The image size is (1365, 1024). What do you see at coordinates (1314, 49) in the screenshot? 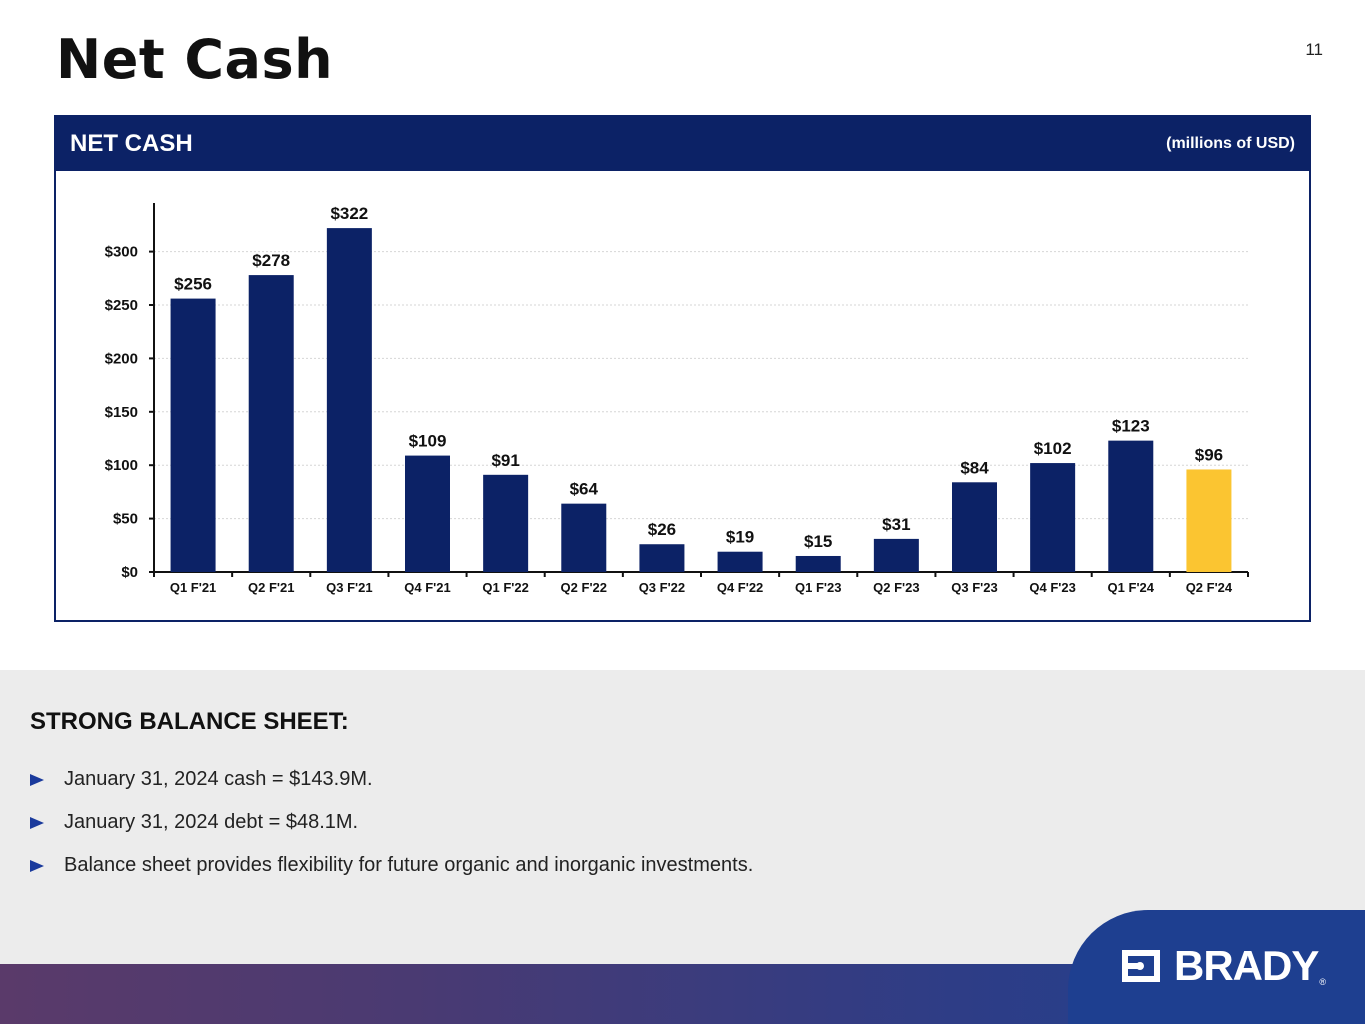
I see `page-number: 11` at bounding box center [1314, 49].